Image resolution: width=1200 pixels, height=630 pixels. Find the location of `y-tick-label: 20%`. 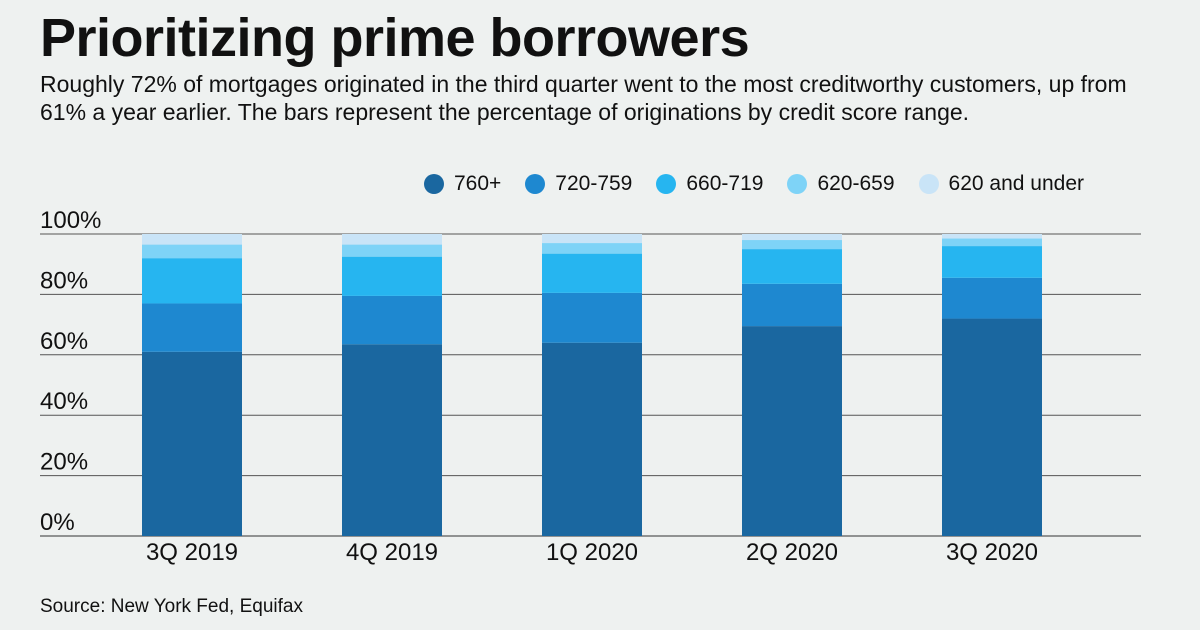

y-tick-label: 20% is located at coordinates (64, 462).